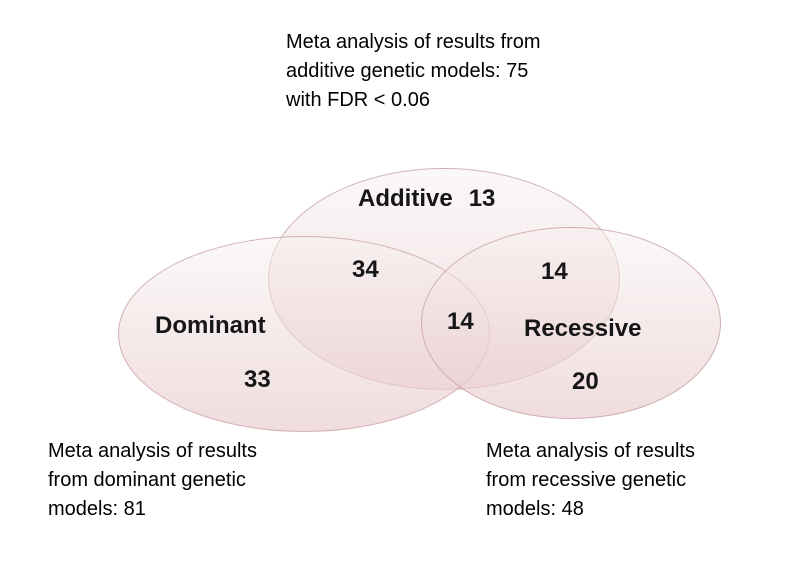 This screenshot has width=800, height=571. I want to click on set-name-additive: Additive, so click(405, 198).